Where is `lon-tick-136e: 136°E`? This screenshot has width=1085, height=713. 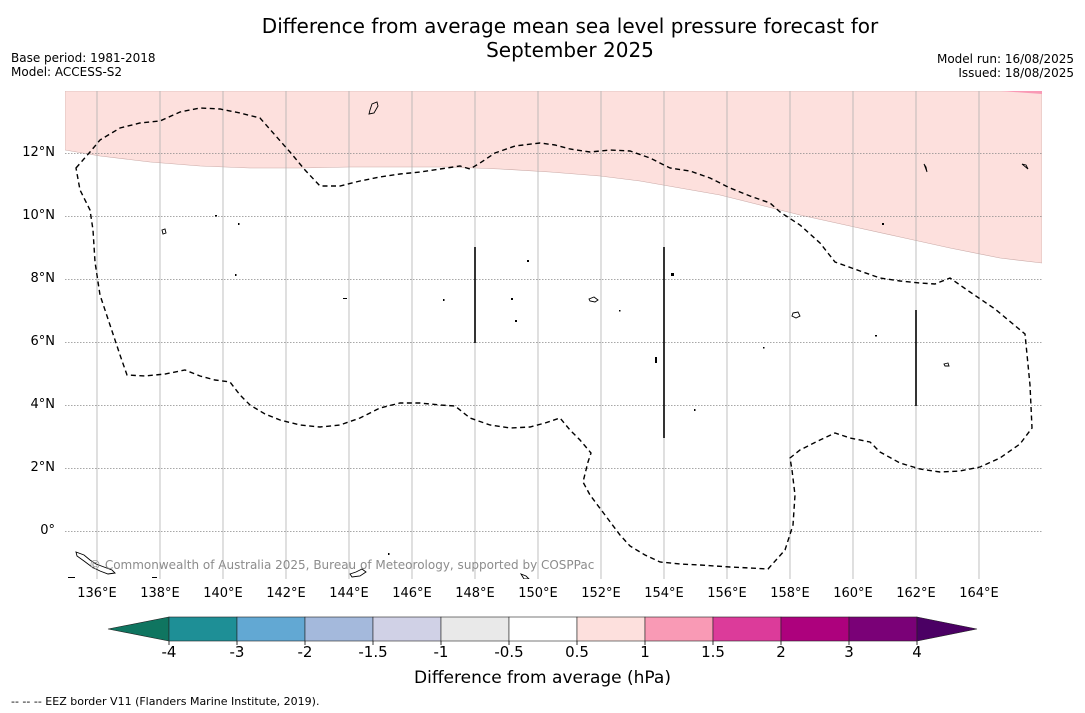 lon-tick-136e: 136°E is located at coordinates (97, 593).